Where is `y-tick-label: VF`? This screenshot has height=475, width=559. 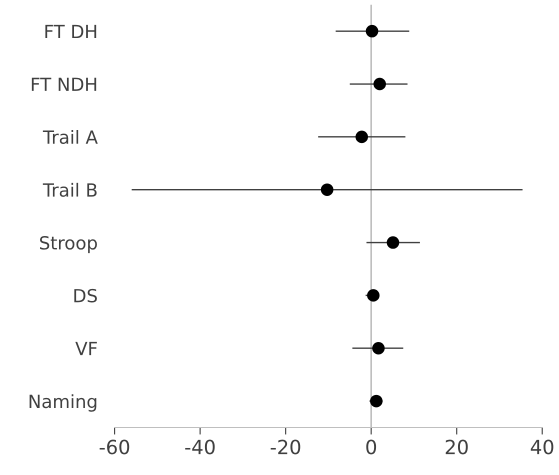
y-tick-label: VF is located at coordinates (86, 349).